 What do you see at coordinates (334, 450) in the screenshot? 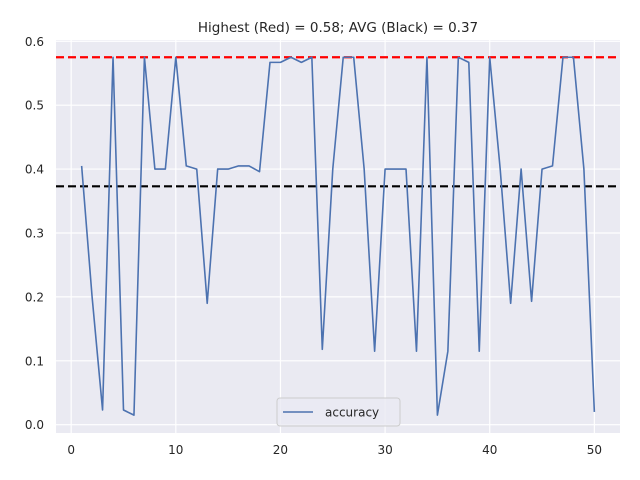
I see `x-axis: 0 10 20 30 40 50` at bounding box center [334, 450].